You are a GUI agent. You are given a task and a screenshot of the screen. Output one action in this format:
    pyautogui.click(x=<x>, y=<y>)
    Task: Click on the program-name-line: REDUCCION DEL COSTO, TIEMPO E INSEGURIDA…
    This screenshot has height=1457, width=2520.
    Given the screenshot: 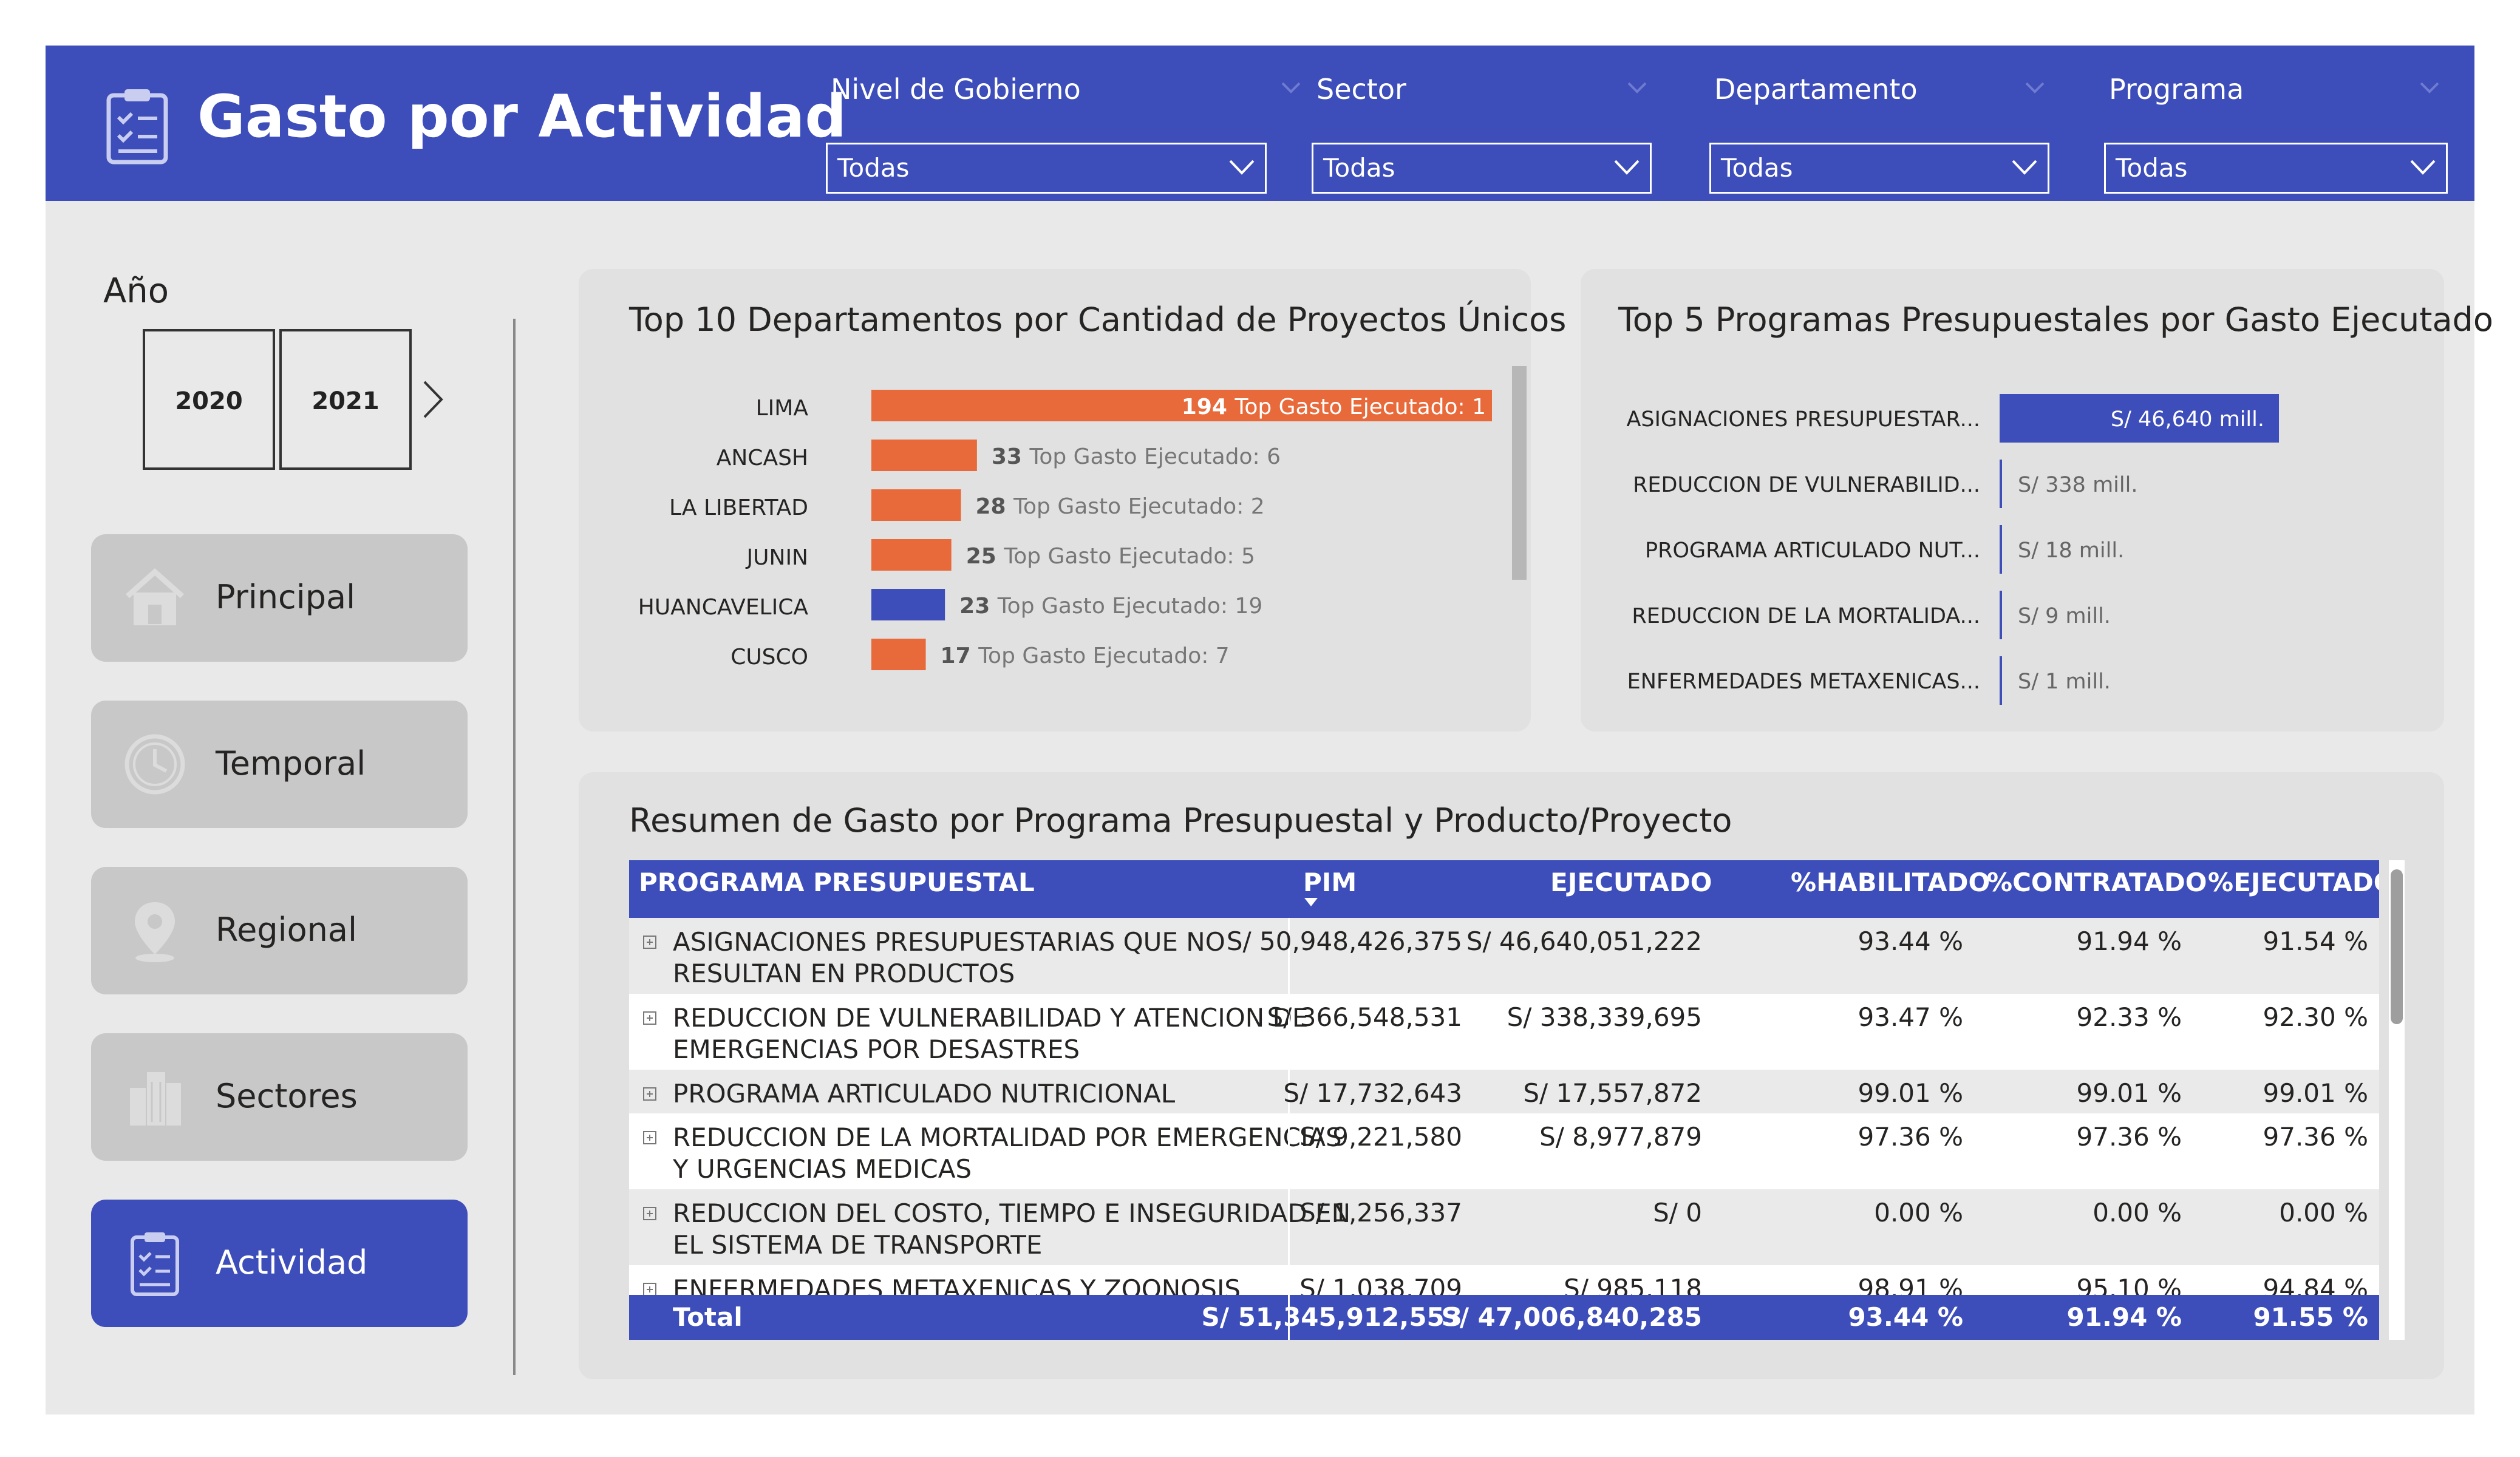 What is the action you would take?
    pyautogui.click(x=1012, y=1213)
    